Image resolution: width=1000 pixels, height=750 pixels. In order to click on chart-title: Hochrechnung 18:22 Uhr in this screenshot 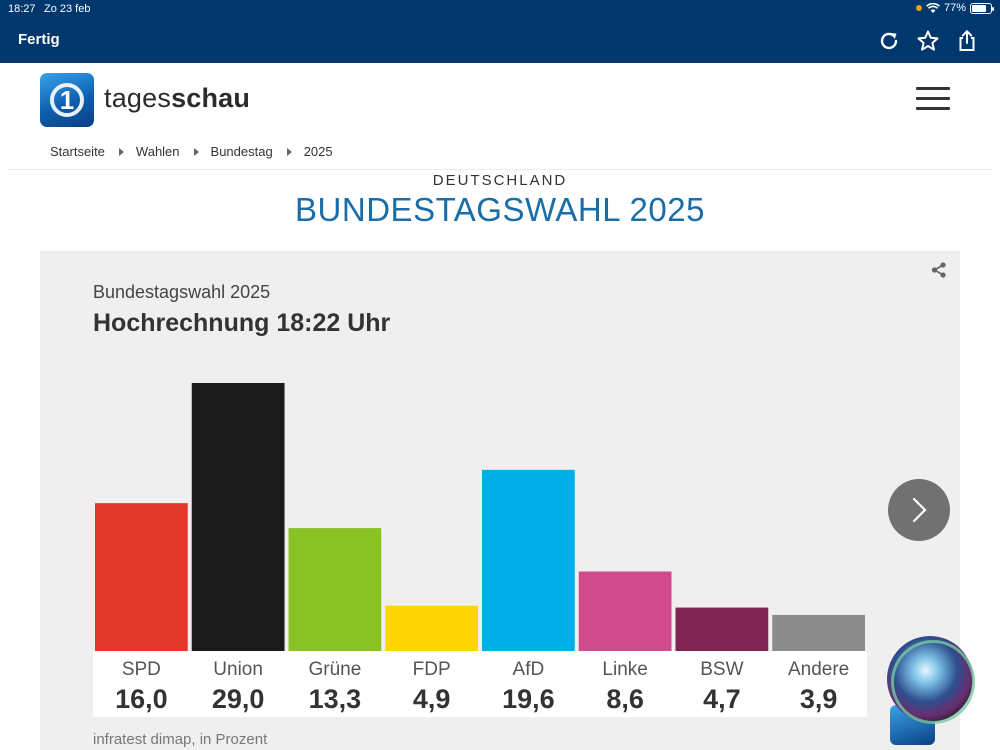, I will do `click(242, 323)`.